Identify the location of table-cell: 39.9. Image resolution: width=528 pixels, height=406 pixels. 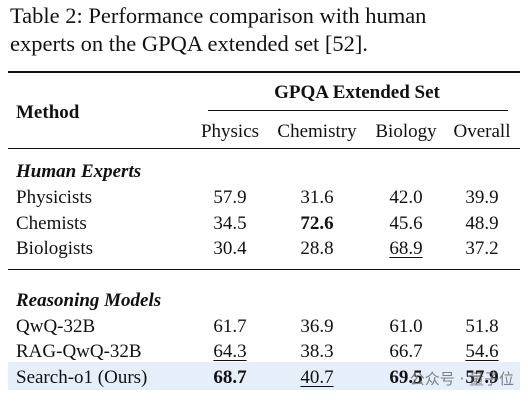
(482, 197).